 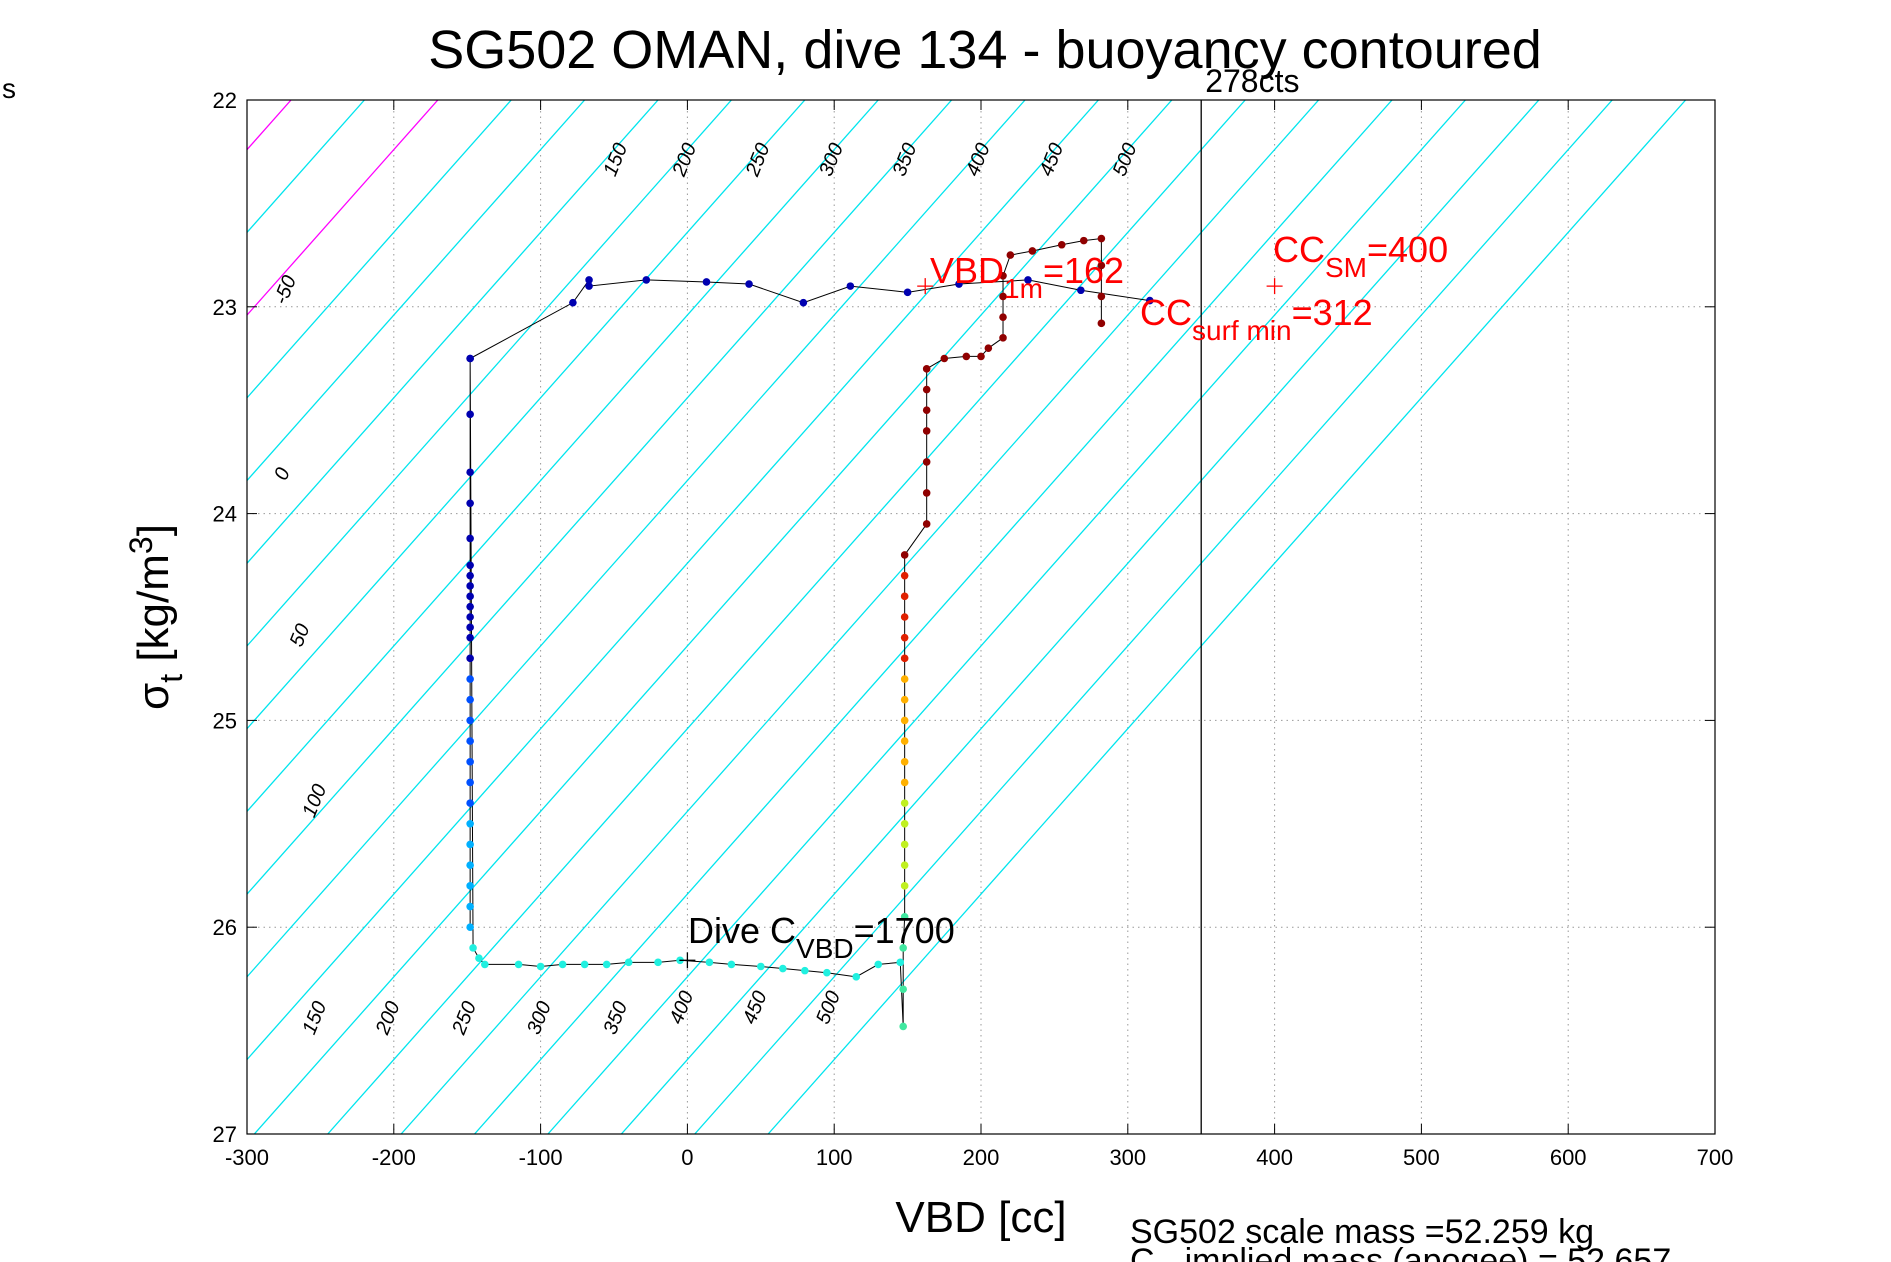 I want to click on x-tick-label: -100, so click(x=541, y=1157).